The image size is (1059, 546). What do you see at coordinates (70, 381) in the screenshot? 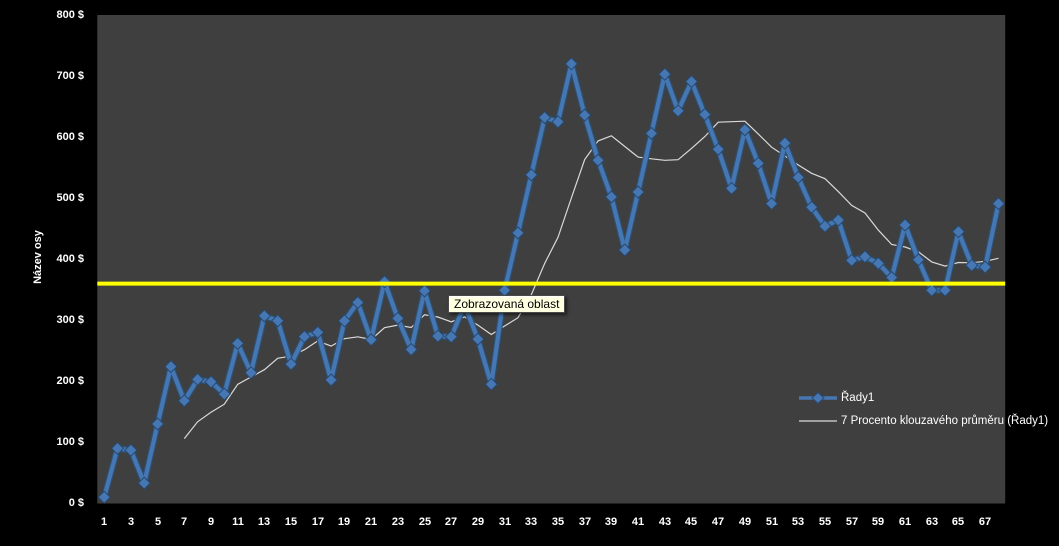
I see `y-tick-label: 200 $` at bounding box center [70, 381].